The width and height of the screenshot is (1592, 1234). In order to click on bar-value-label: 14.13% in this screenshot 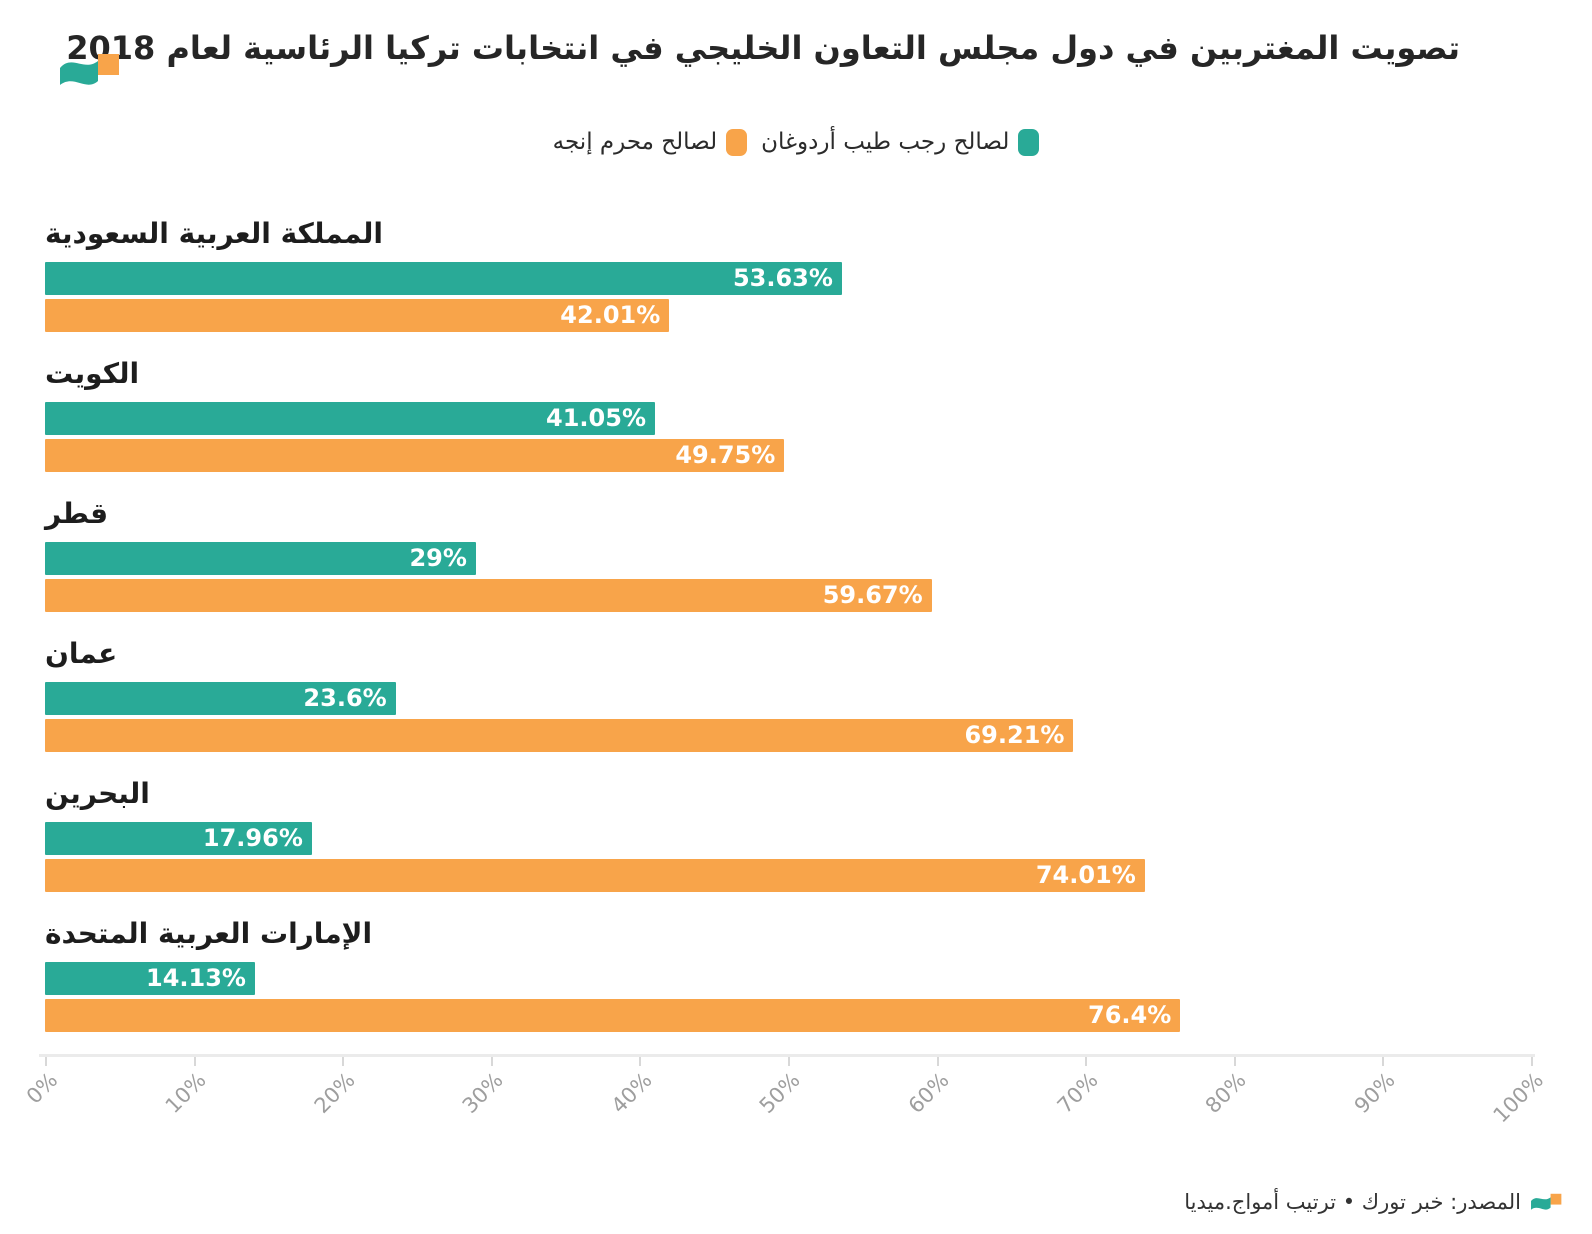, I will do `click(196, 978)`.